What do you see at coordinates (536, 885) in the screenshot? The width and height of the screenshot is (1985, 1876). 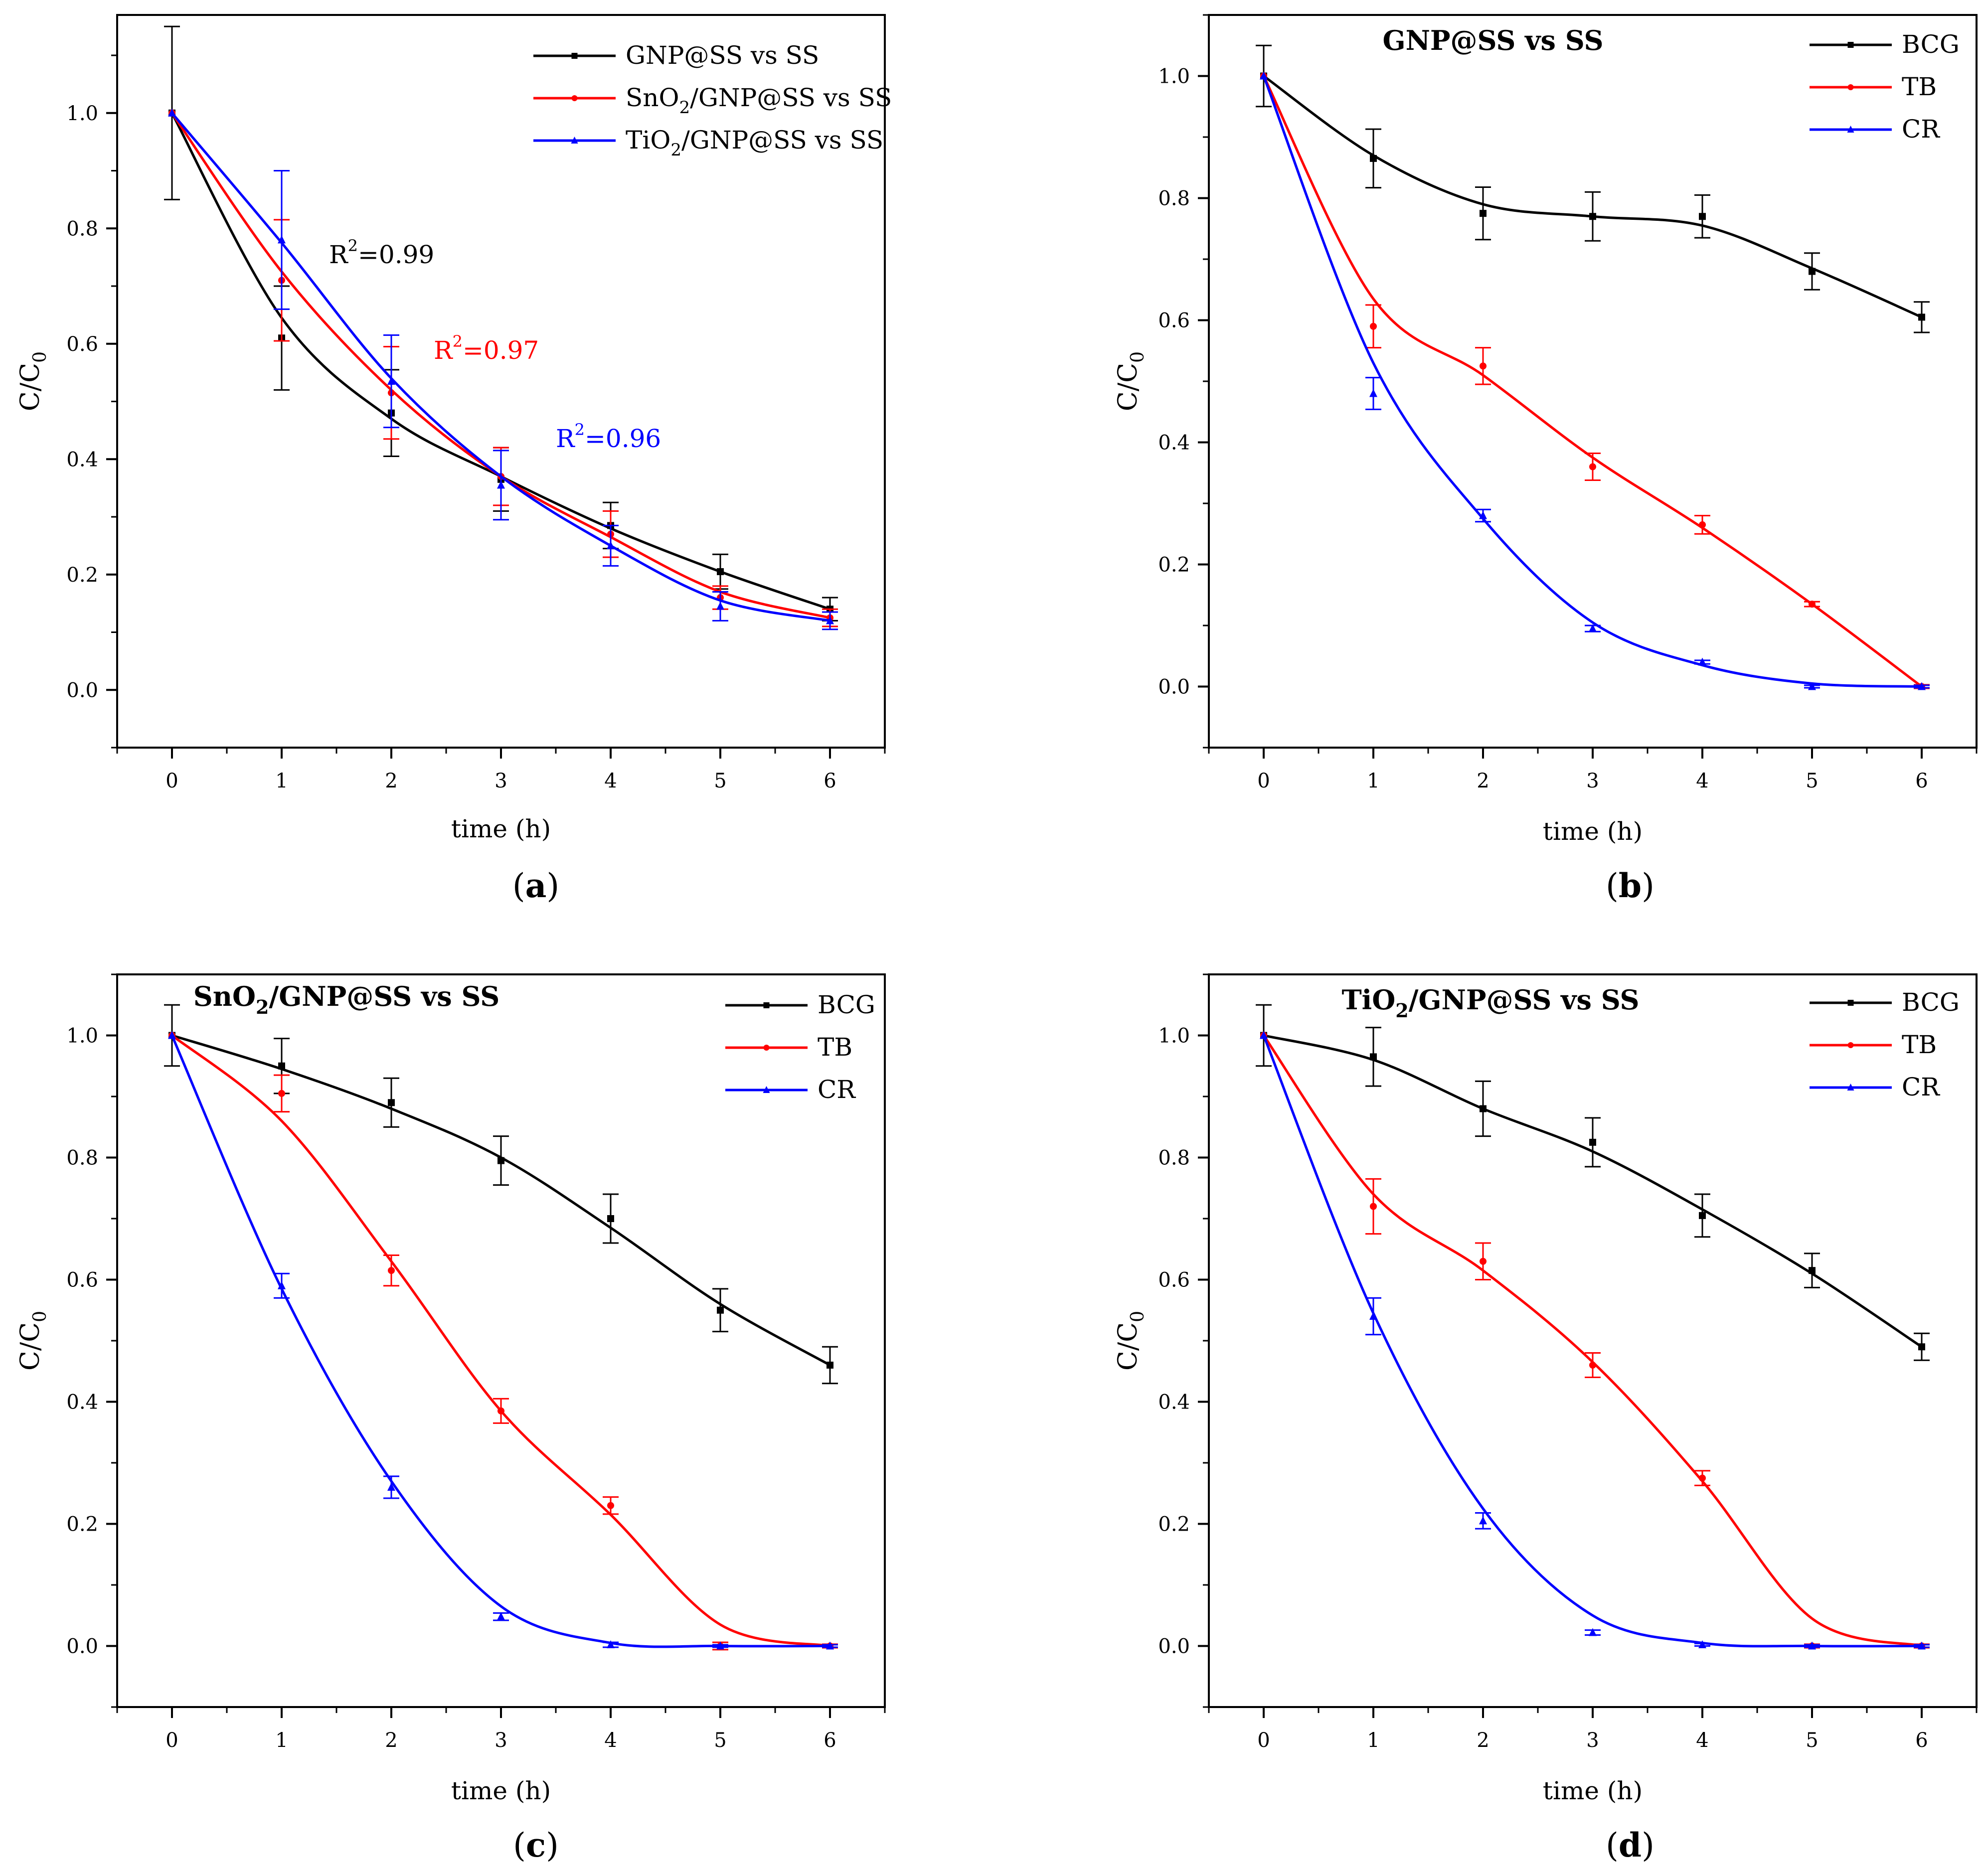 I see `panel-label: (a)` at bounding box center [536, 885].